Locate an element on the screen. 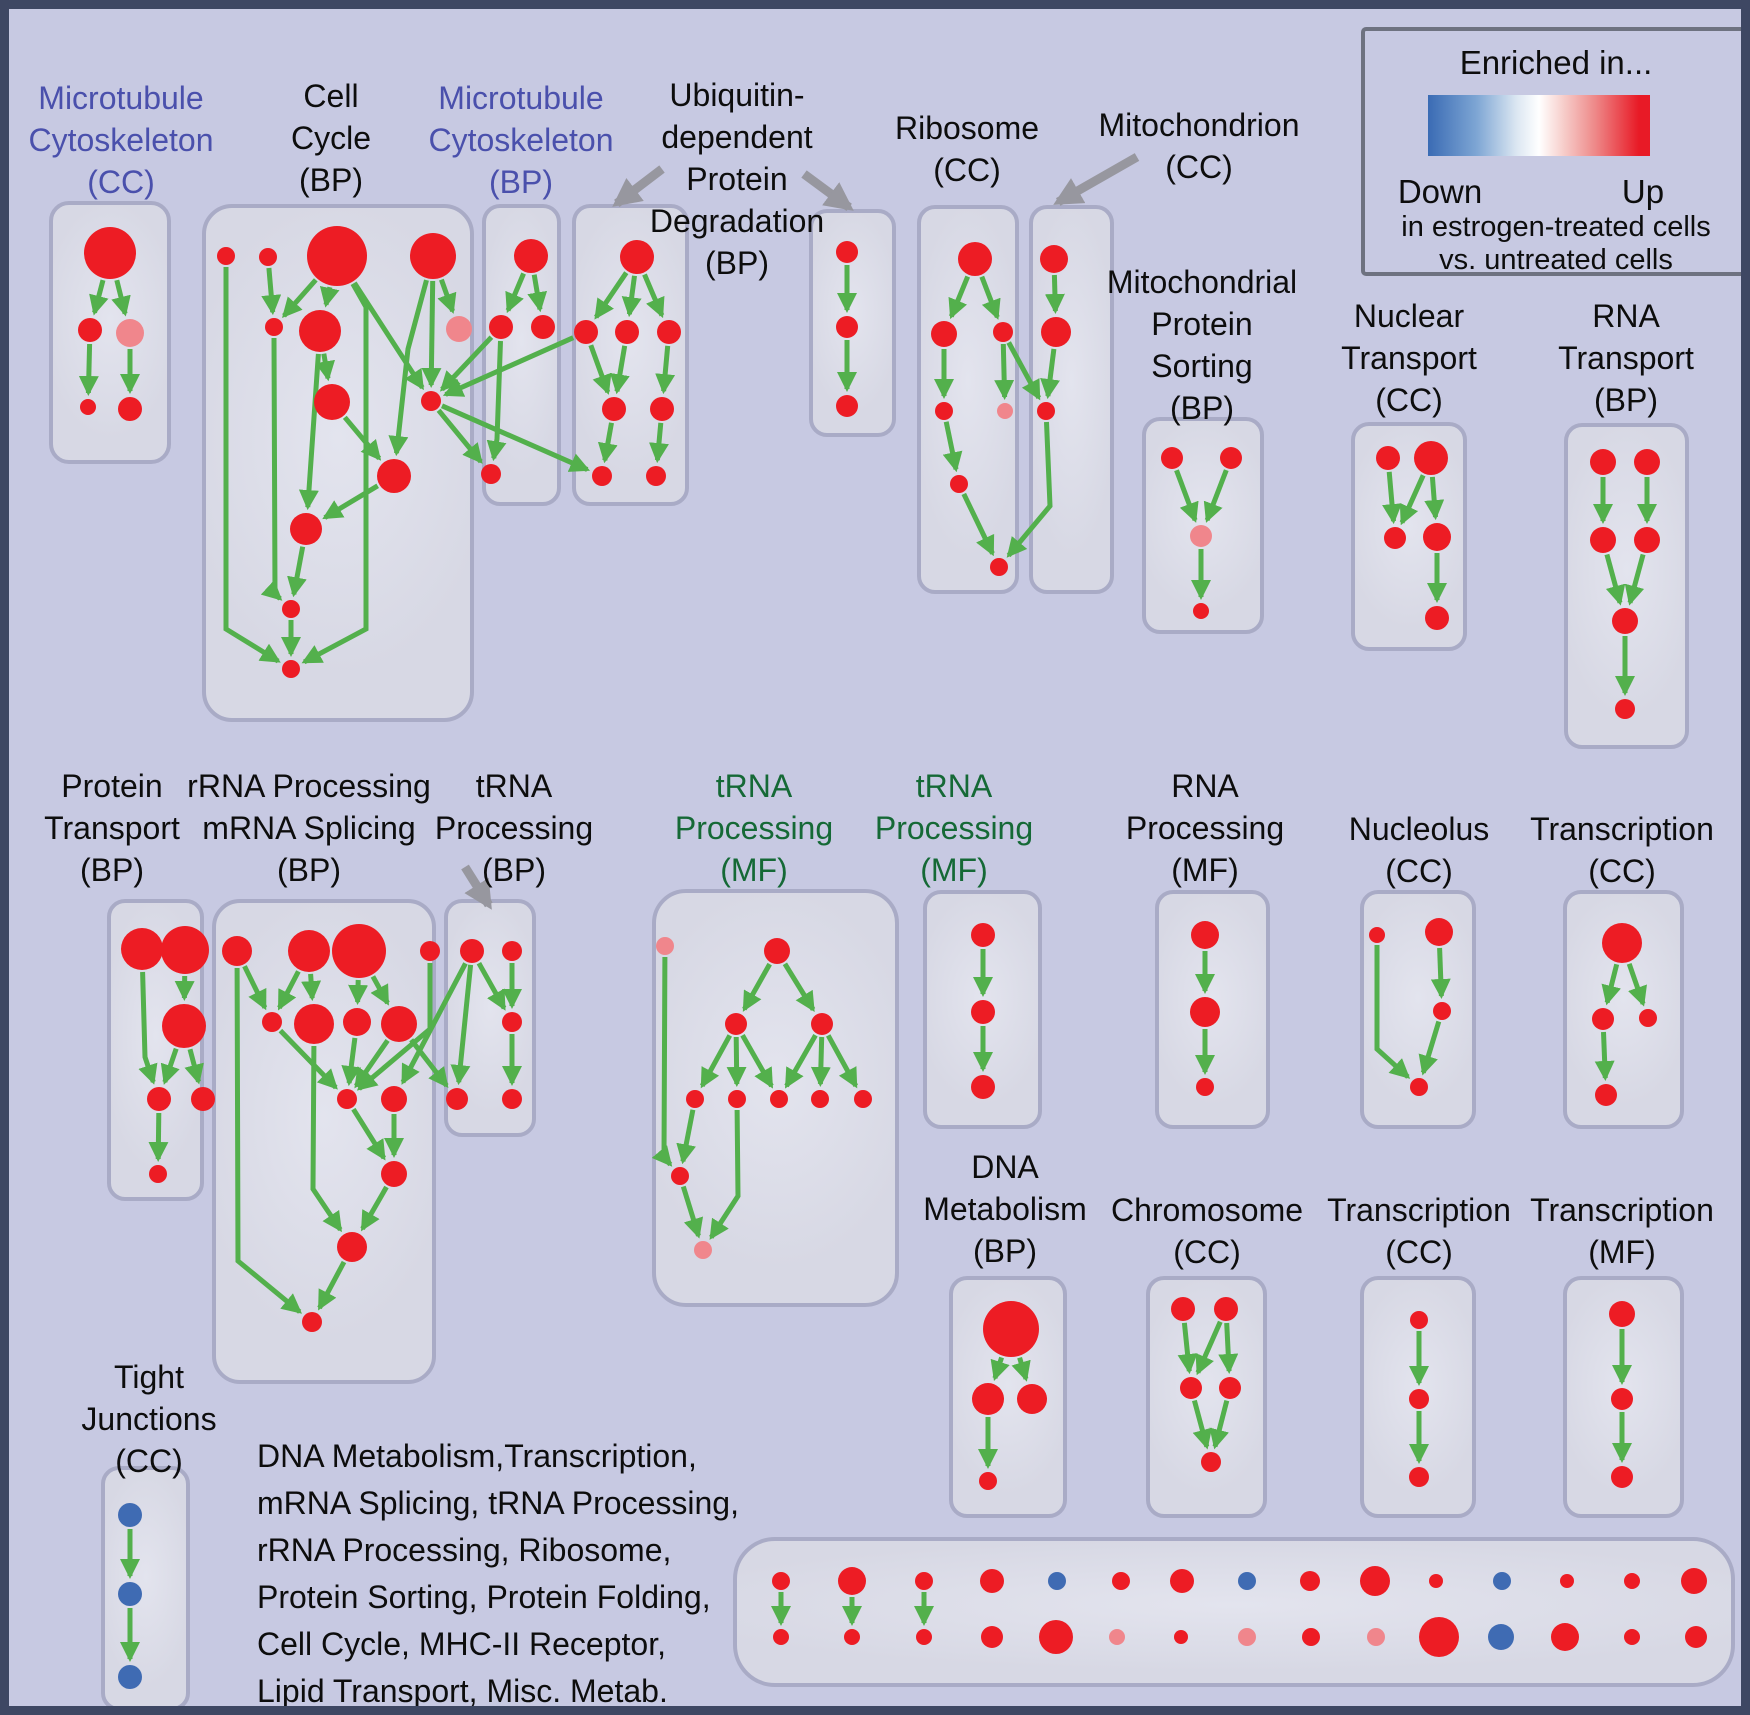 Image resolution: width=1750 pixels, height=1715 pixels. rna-processing-mf-label: RNA Processing (MF) is located at coordinates (1205, 828).